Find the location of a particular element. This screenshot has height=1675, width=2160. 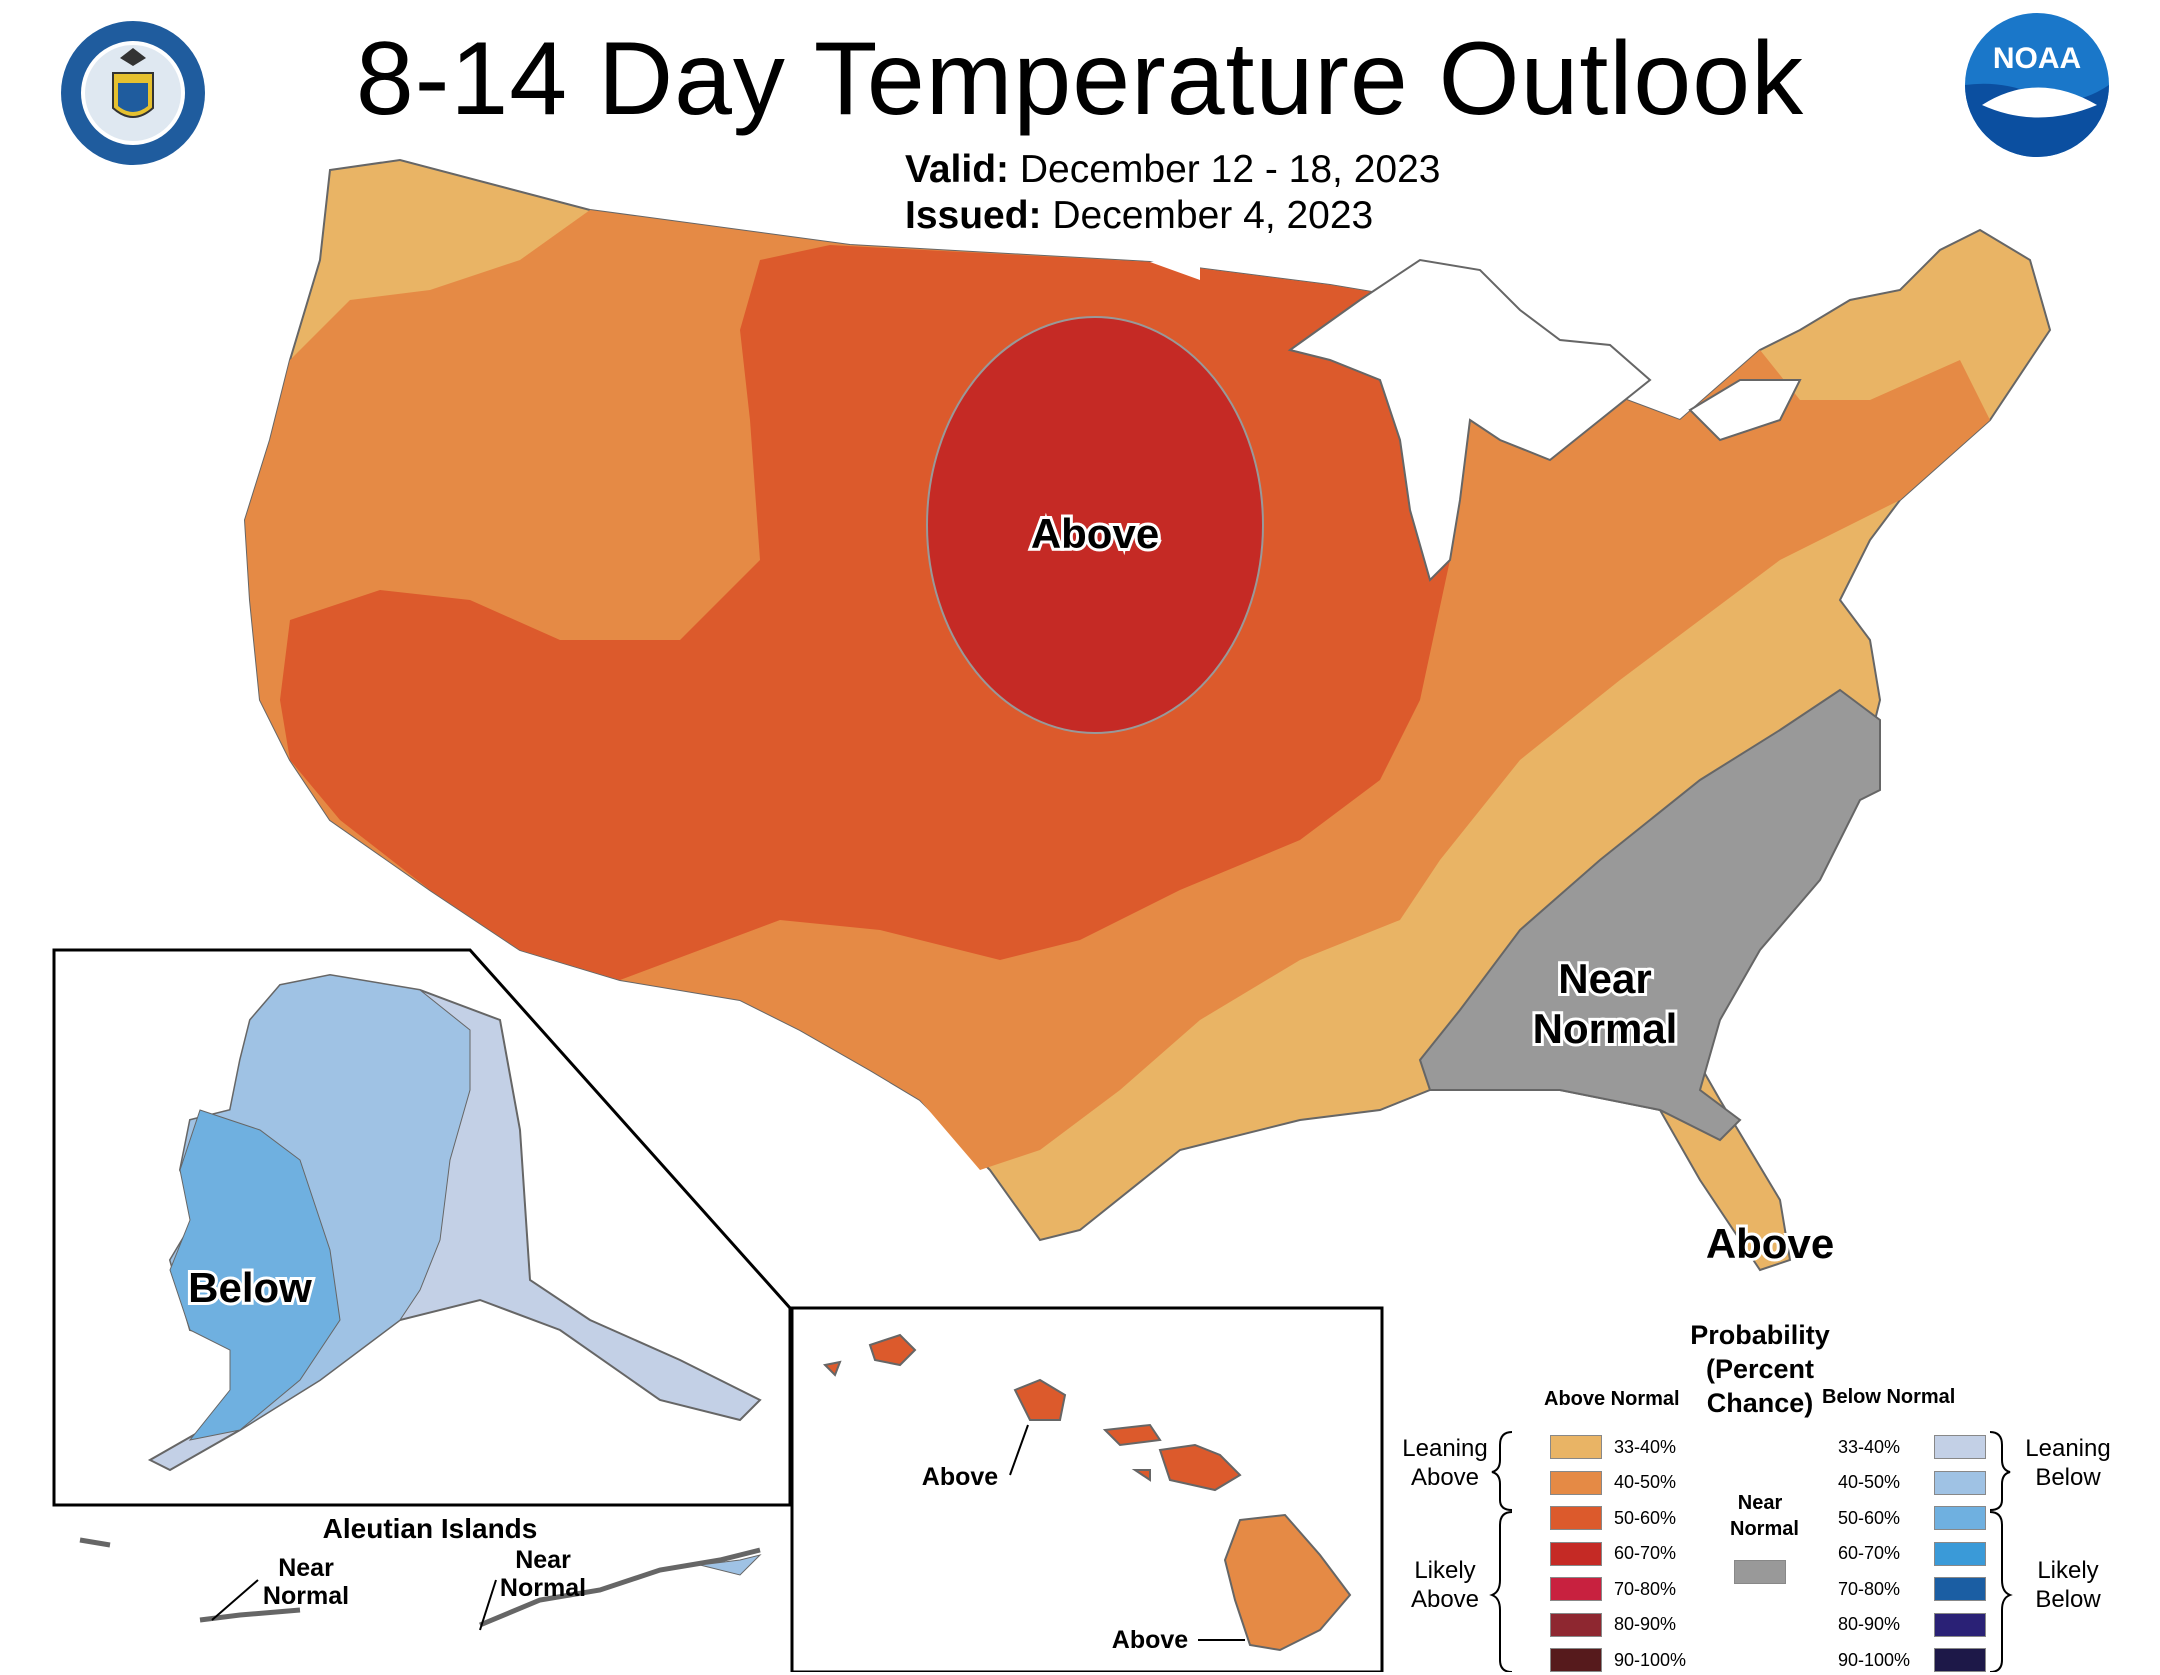

legend-likely-below: Likely Below is located at coordinates (2068, 1585).